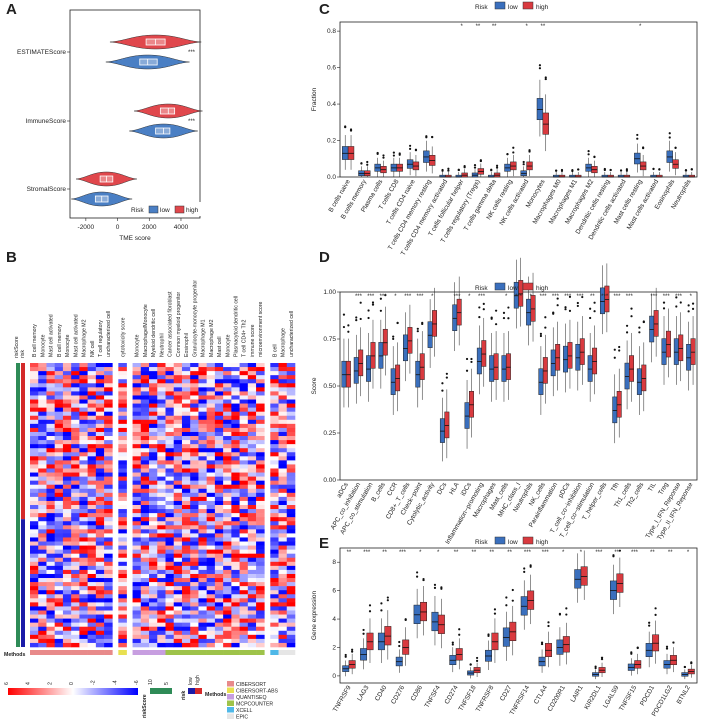 The image size is (704, 725). What do you see at coordinates (324, 543) in the screenshot?
I see `panel-label-e: E` at bounding box center [324, 543].